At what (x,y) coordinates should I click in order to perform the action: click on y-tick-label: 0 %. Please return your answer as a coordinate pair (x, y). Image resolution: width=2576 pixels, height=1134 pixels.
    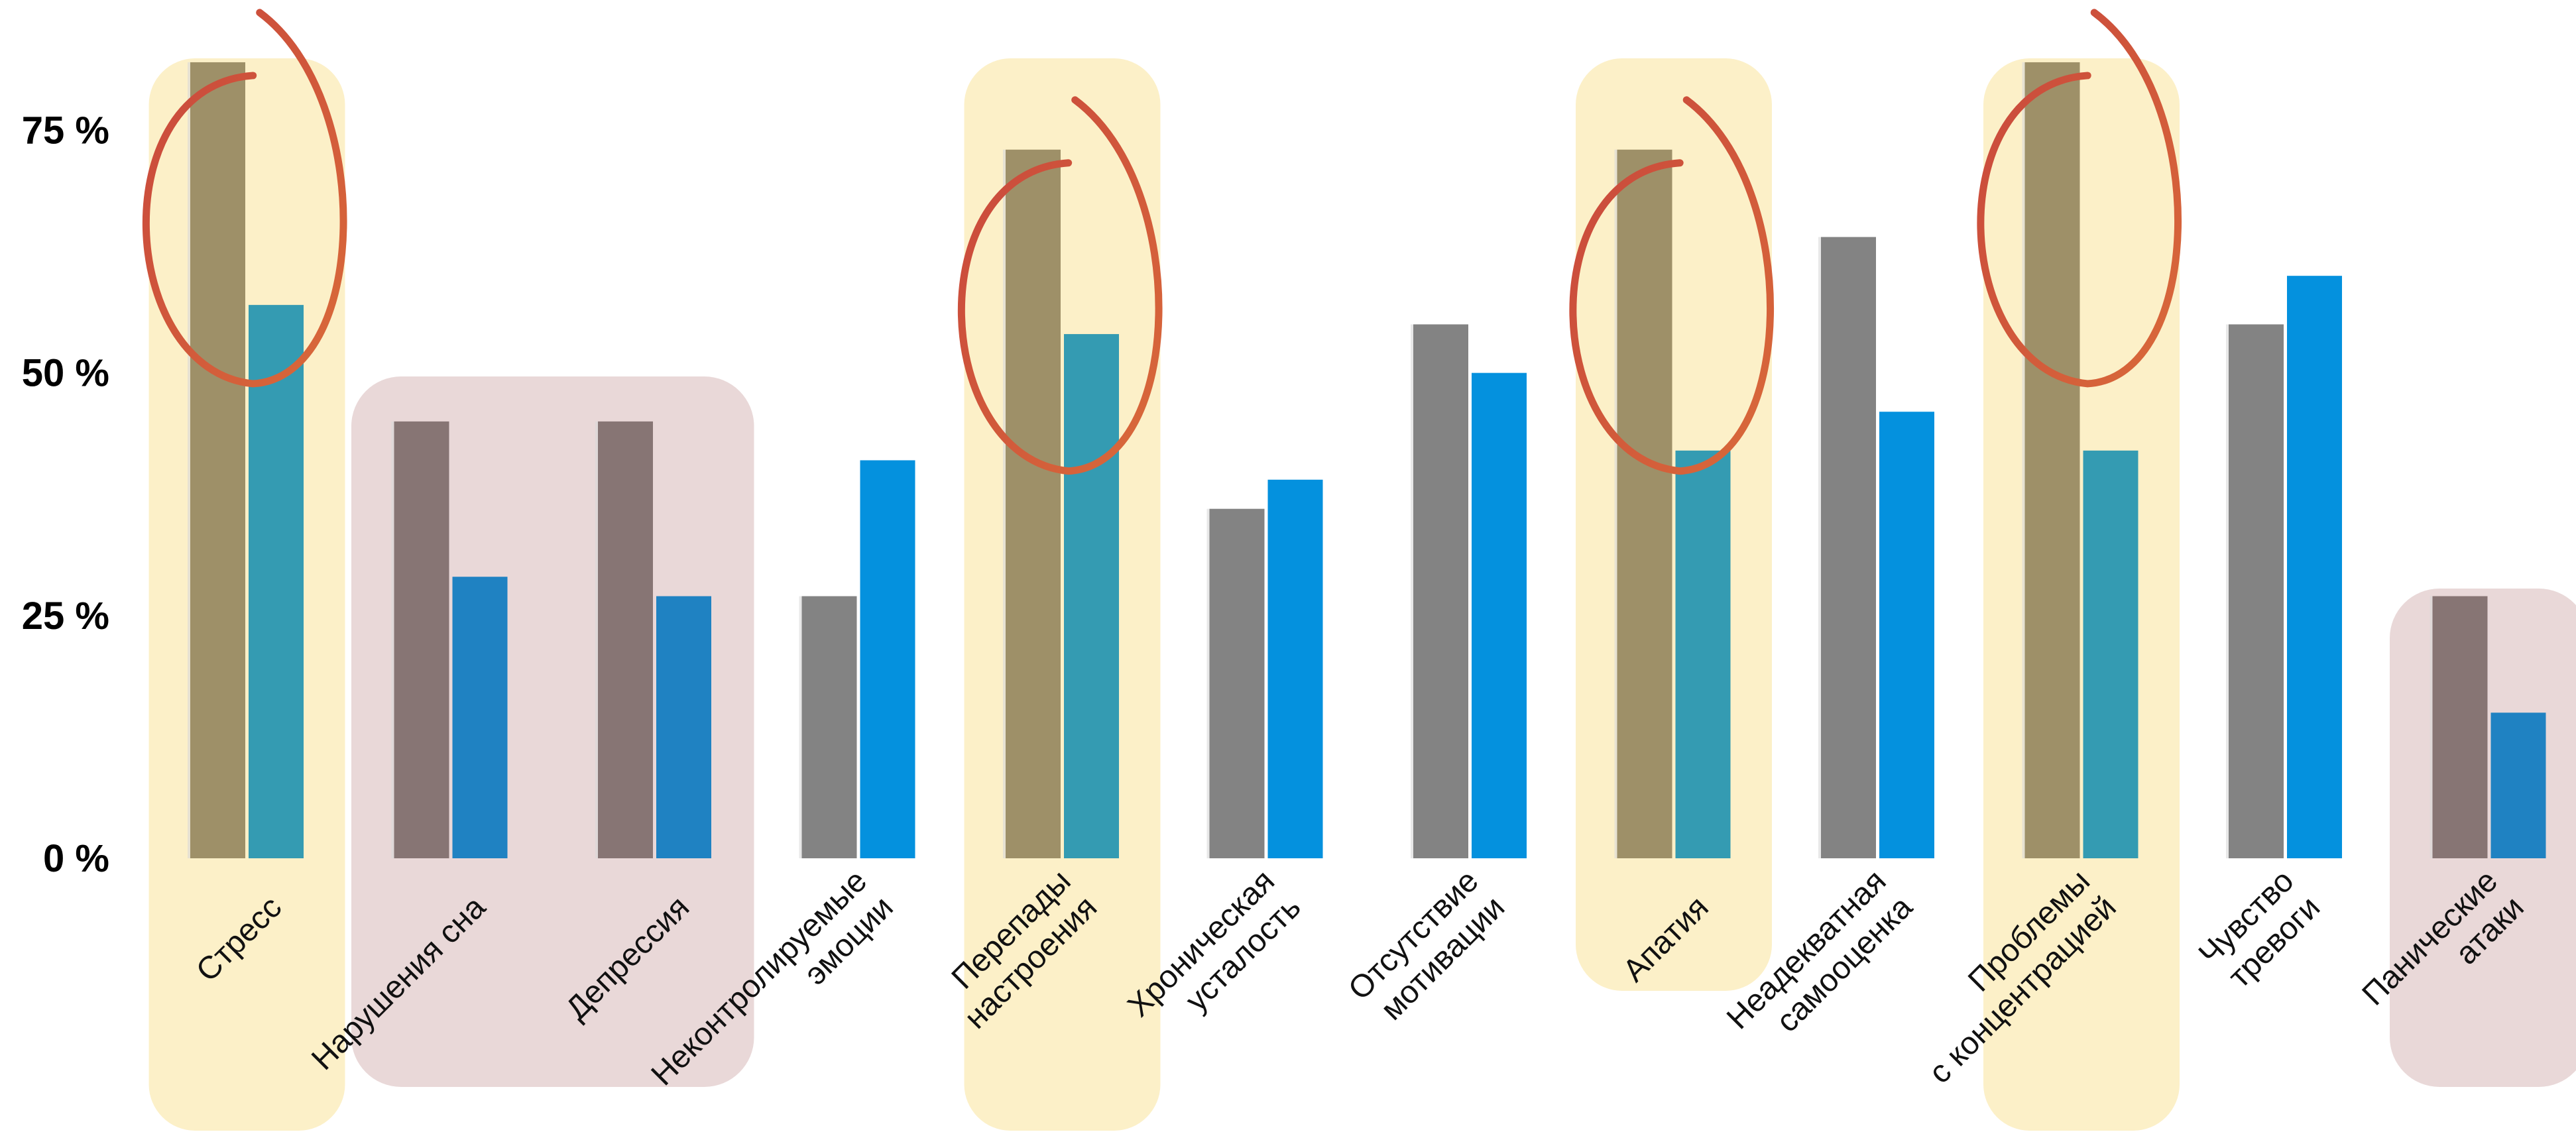
    Looking at the image, I should click on (76, 858).